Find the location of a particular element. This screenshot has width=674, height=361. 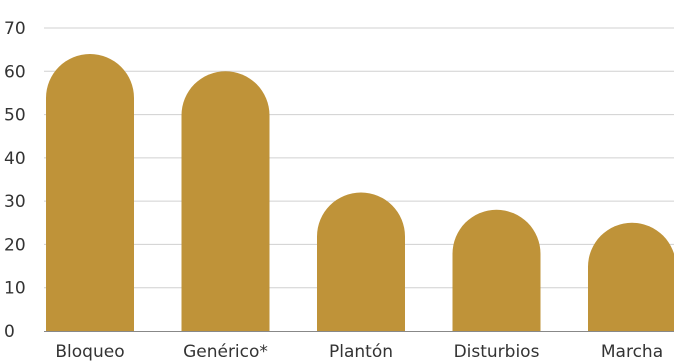

x-category-label: Disturbios is located at coordinates (497, 351).